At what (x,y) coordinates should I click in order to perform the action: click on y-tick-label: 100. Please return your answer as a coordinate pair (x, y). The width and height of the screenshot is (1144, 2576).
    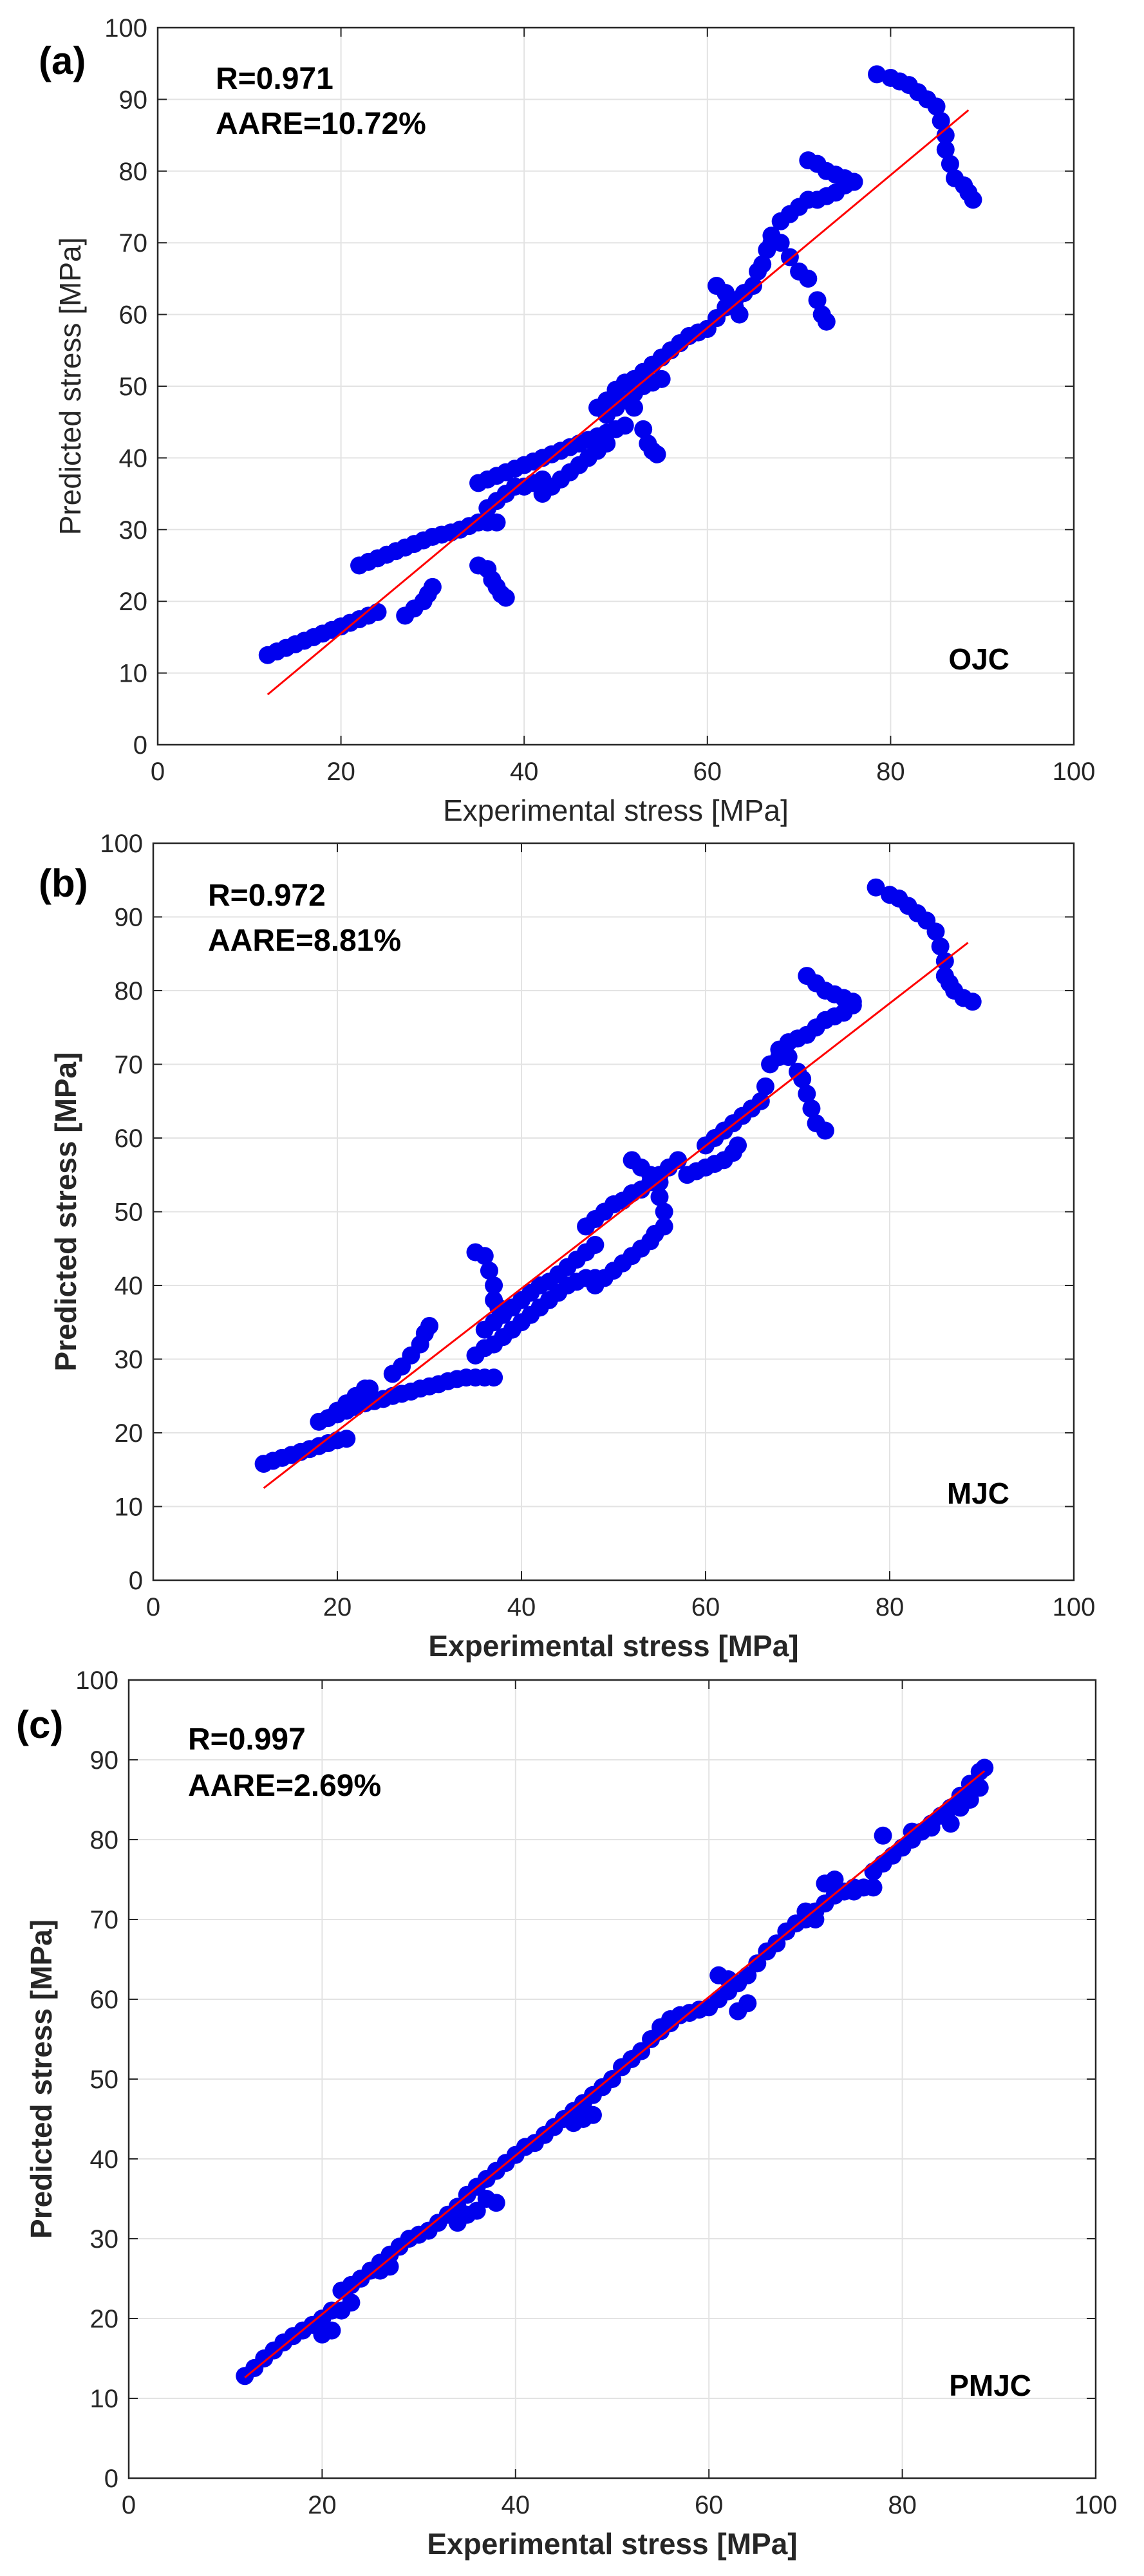
    Looking at the image, I should click on (121, 844).